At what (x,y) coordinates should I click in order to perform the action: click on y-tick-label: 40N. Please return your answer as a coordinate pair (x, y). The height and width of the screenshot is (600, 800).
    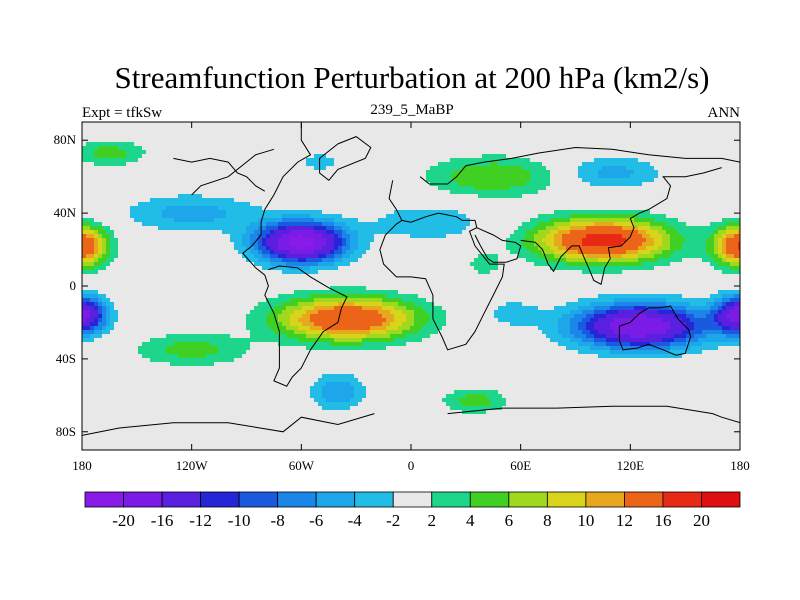
    Looking at the image, I should click on (65, 212).